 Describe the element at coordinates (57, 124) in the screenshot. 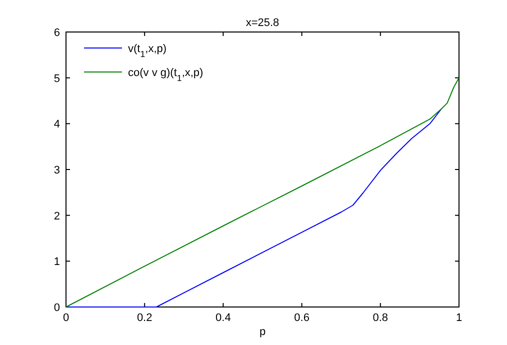

I see `y-tick-label: 4` at that location.